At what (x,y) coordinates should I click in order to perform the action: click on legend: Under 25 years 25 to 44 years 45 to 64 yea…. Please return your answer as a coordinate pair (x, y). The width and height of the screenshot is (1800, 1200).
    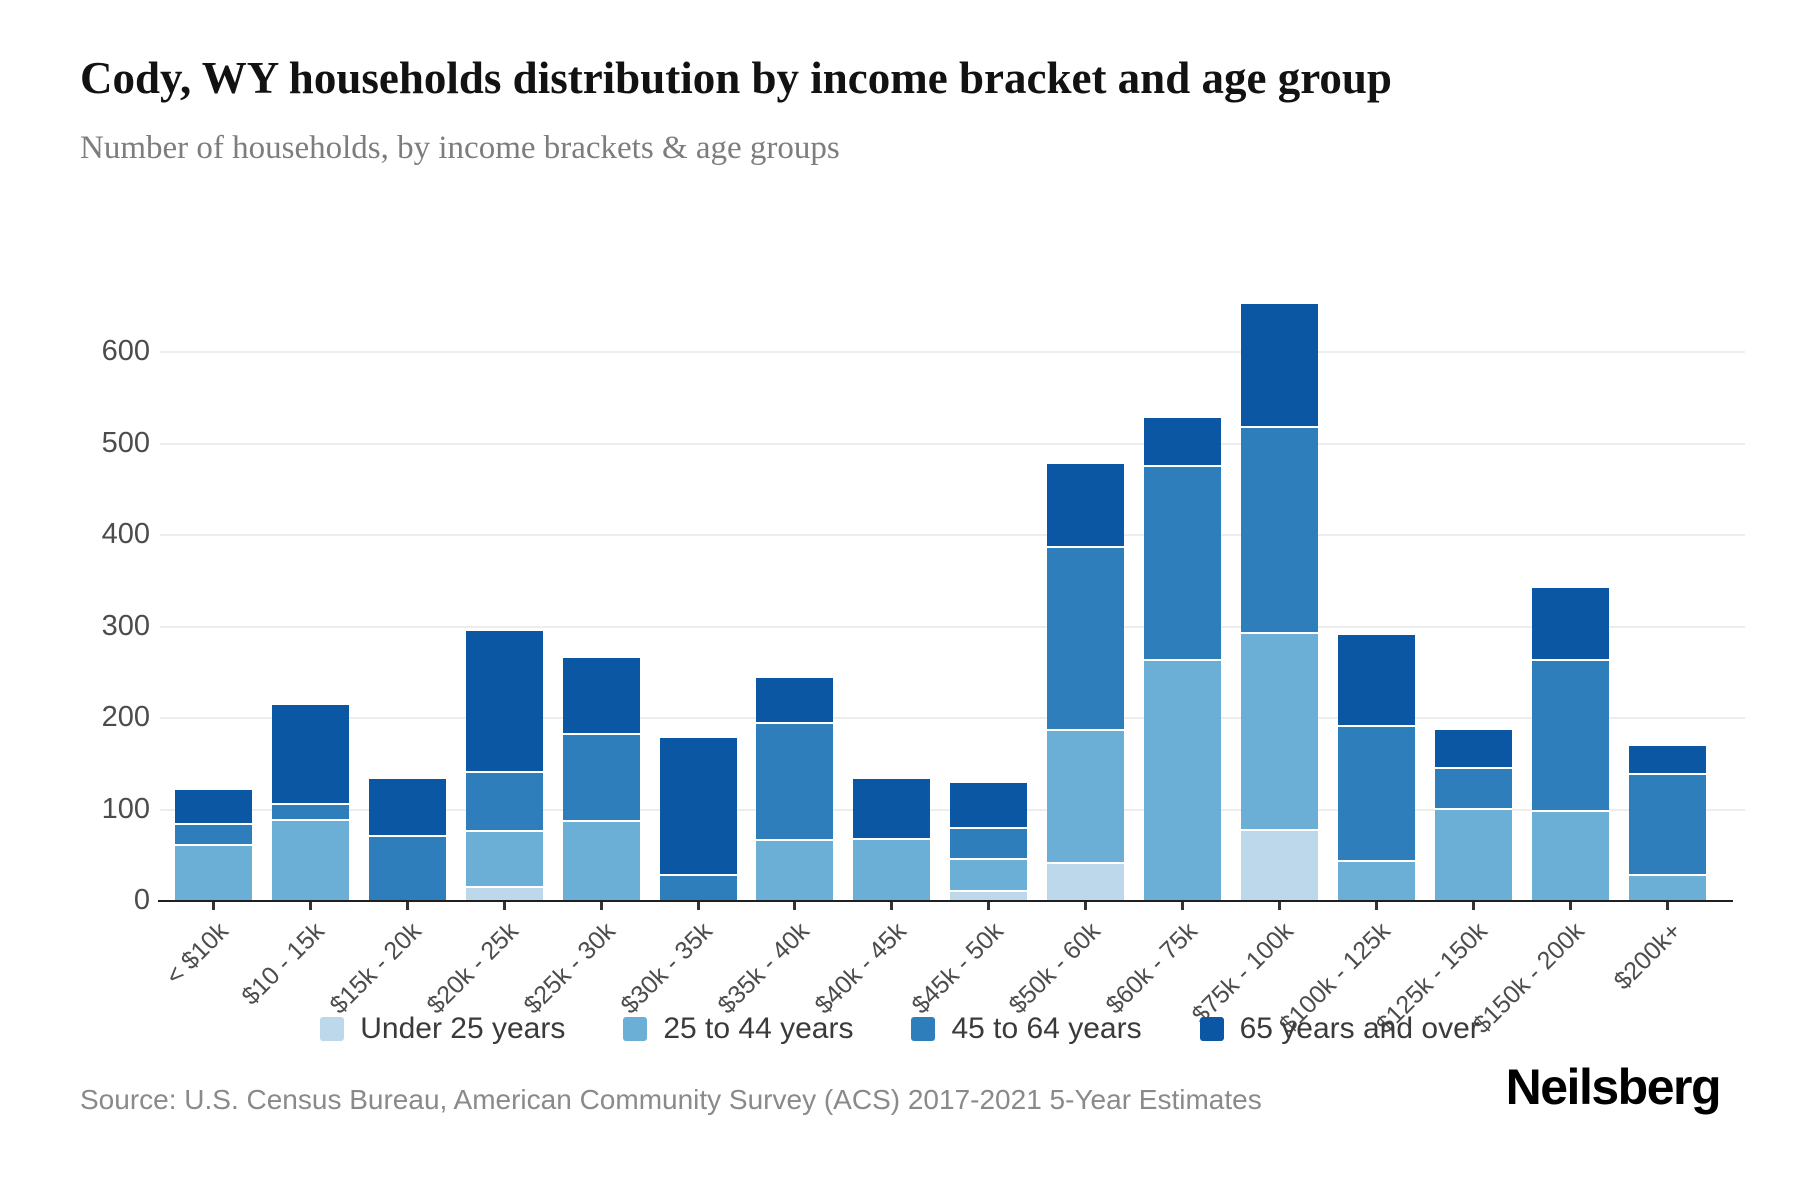
    Looking at the image, I should click on (900, 1029).